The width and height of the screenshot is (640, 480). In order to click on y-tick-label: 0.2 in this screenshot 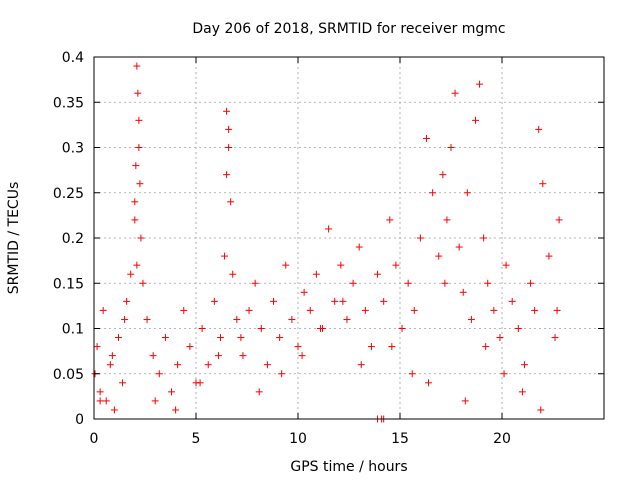, I will do `click(73, 239)`.